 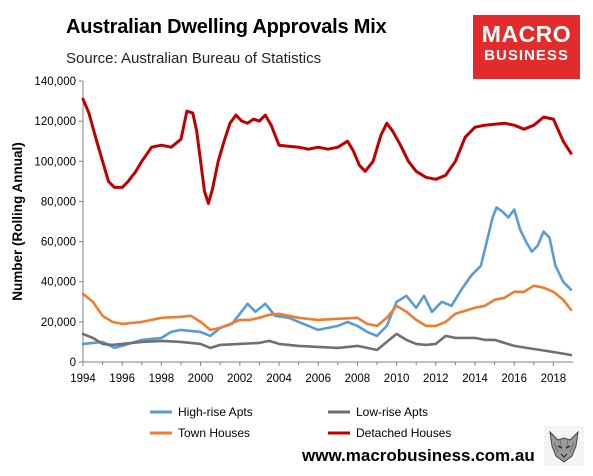 What do you see at coordinates (392, 412) in the screenshot?
I see `legend-label-low_rise: Low-rise Apts` at bounding box center [392, 412].